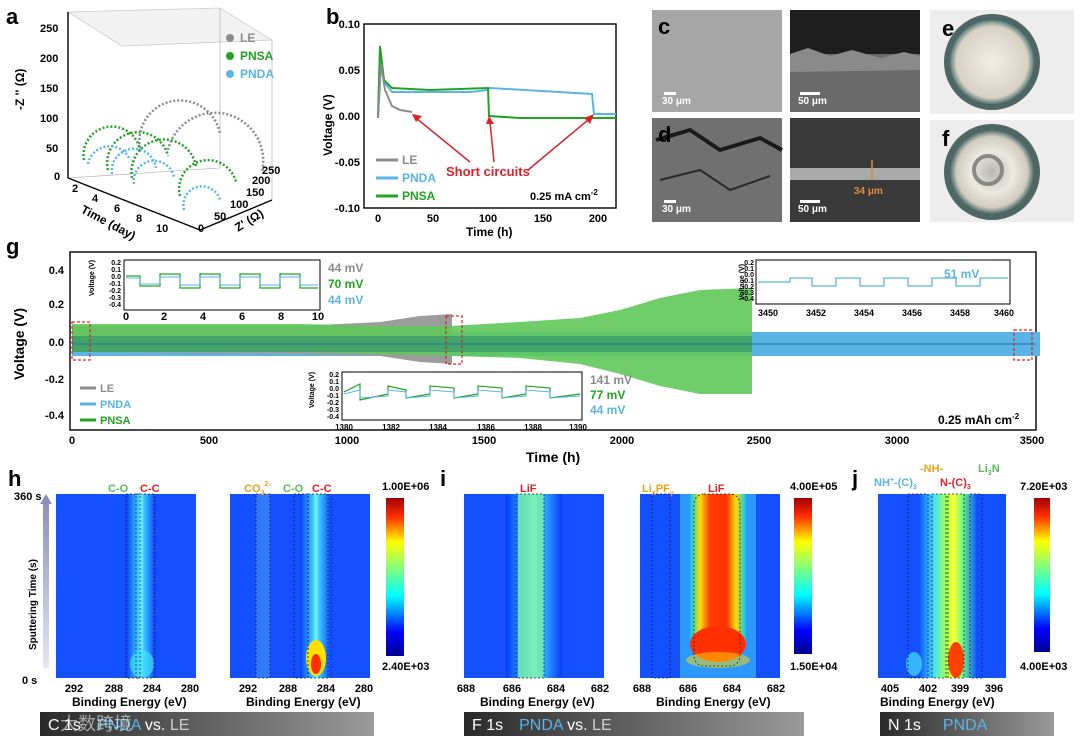 The image size is (1080, 743). What do you see at coordinates (883, 282) in the screenshot?
I see `inset-frame` at bounding box center [883, 282].